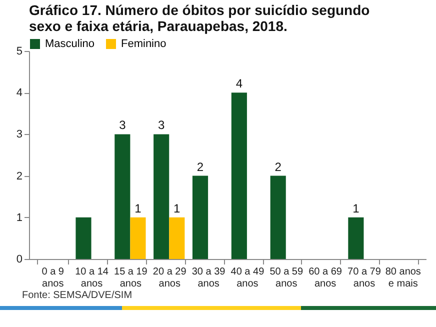 This screenshot has height=327, width=436. Describe the element at coordinates (199, 18) in the screenshot. I see `chart-title: Gráfico 17. Número de óbitos por suicídio segundo sexo e faixa etária, Parauapebas, 2018.` at that location.